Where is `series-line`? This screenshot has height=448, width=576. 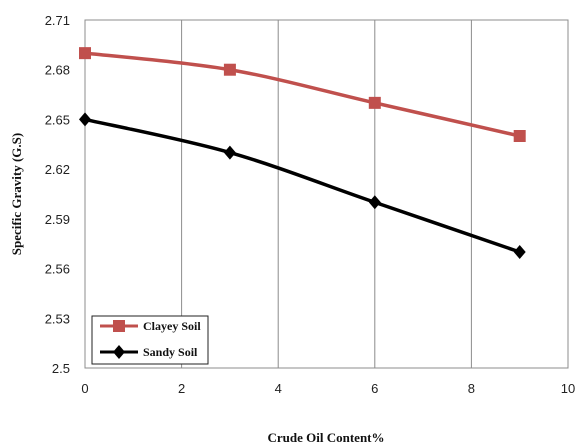 series-line is located at coordinates (302, 94).